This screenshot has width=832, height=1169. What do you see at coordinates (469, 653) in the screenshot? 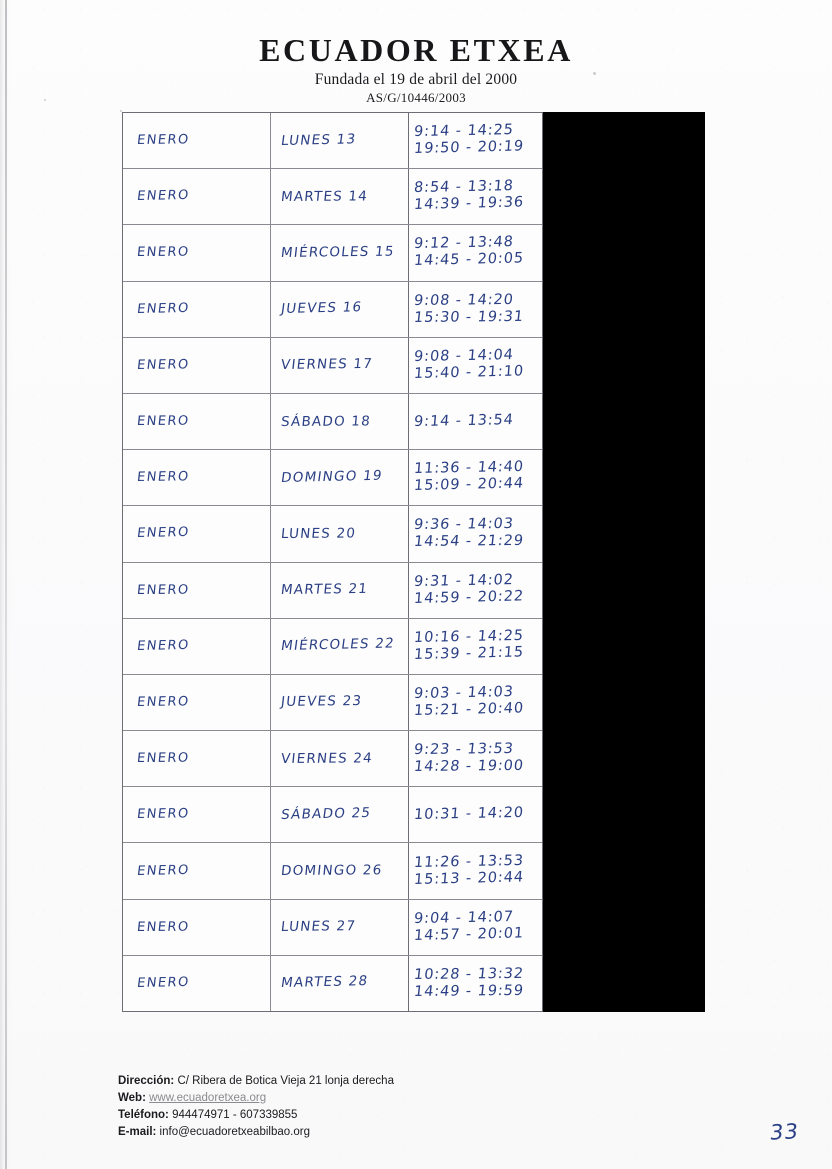
I see `time-range-afternoon: 15:39 - 21:15` at bounding box center [469, 653].